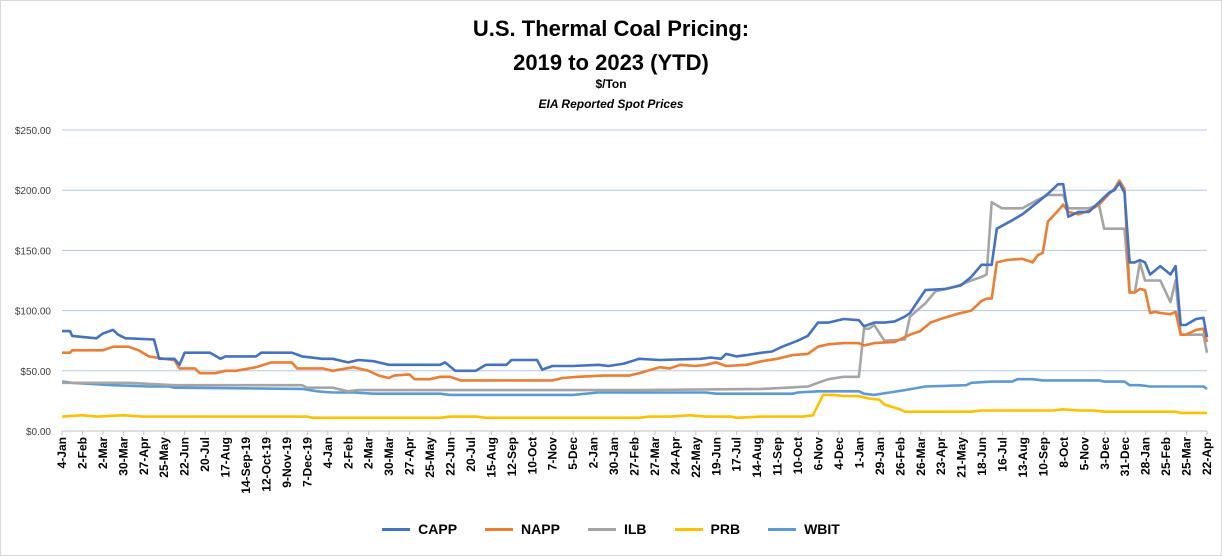 This screenshot has height=556, width=1222. I want to click on legend-item-ilb: ILB, so click(617, 529).